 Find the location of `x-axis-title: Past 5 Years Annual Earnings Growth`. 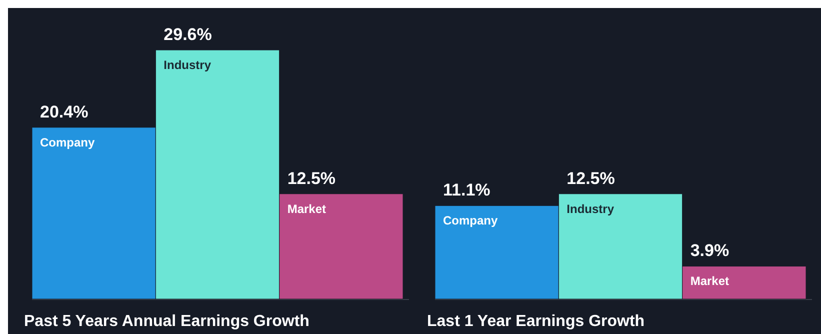

x-axis-title: Past 5 Years Annual Earnings Growth is located at coordinates (167, 321).